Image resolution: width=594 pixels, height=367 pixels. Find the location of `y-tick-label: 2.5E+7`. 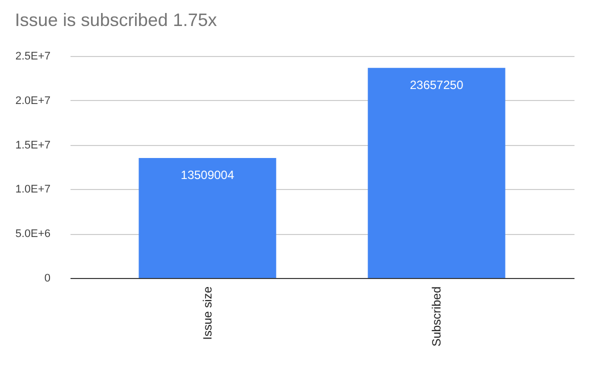

y-tick-label: 2.5E+7 is located at coordinates (32, 56).